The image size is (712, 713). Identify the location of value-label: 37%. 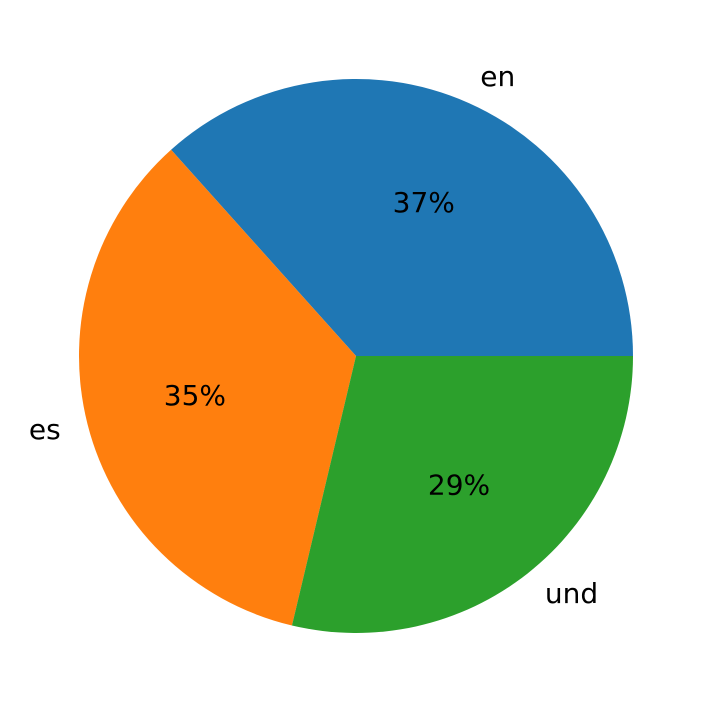
(424, 202).